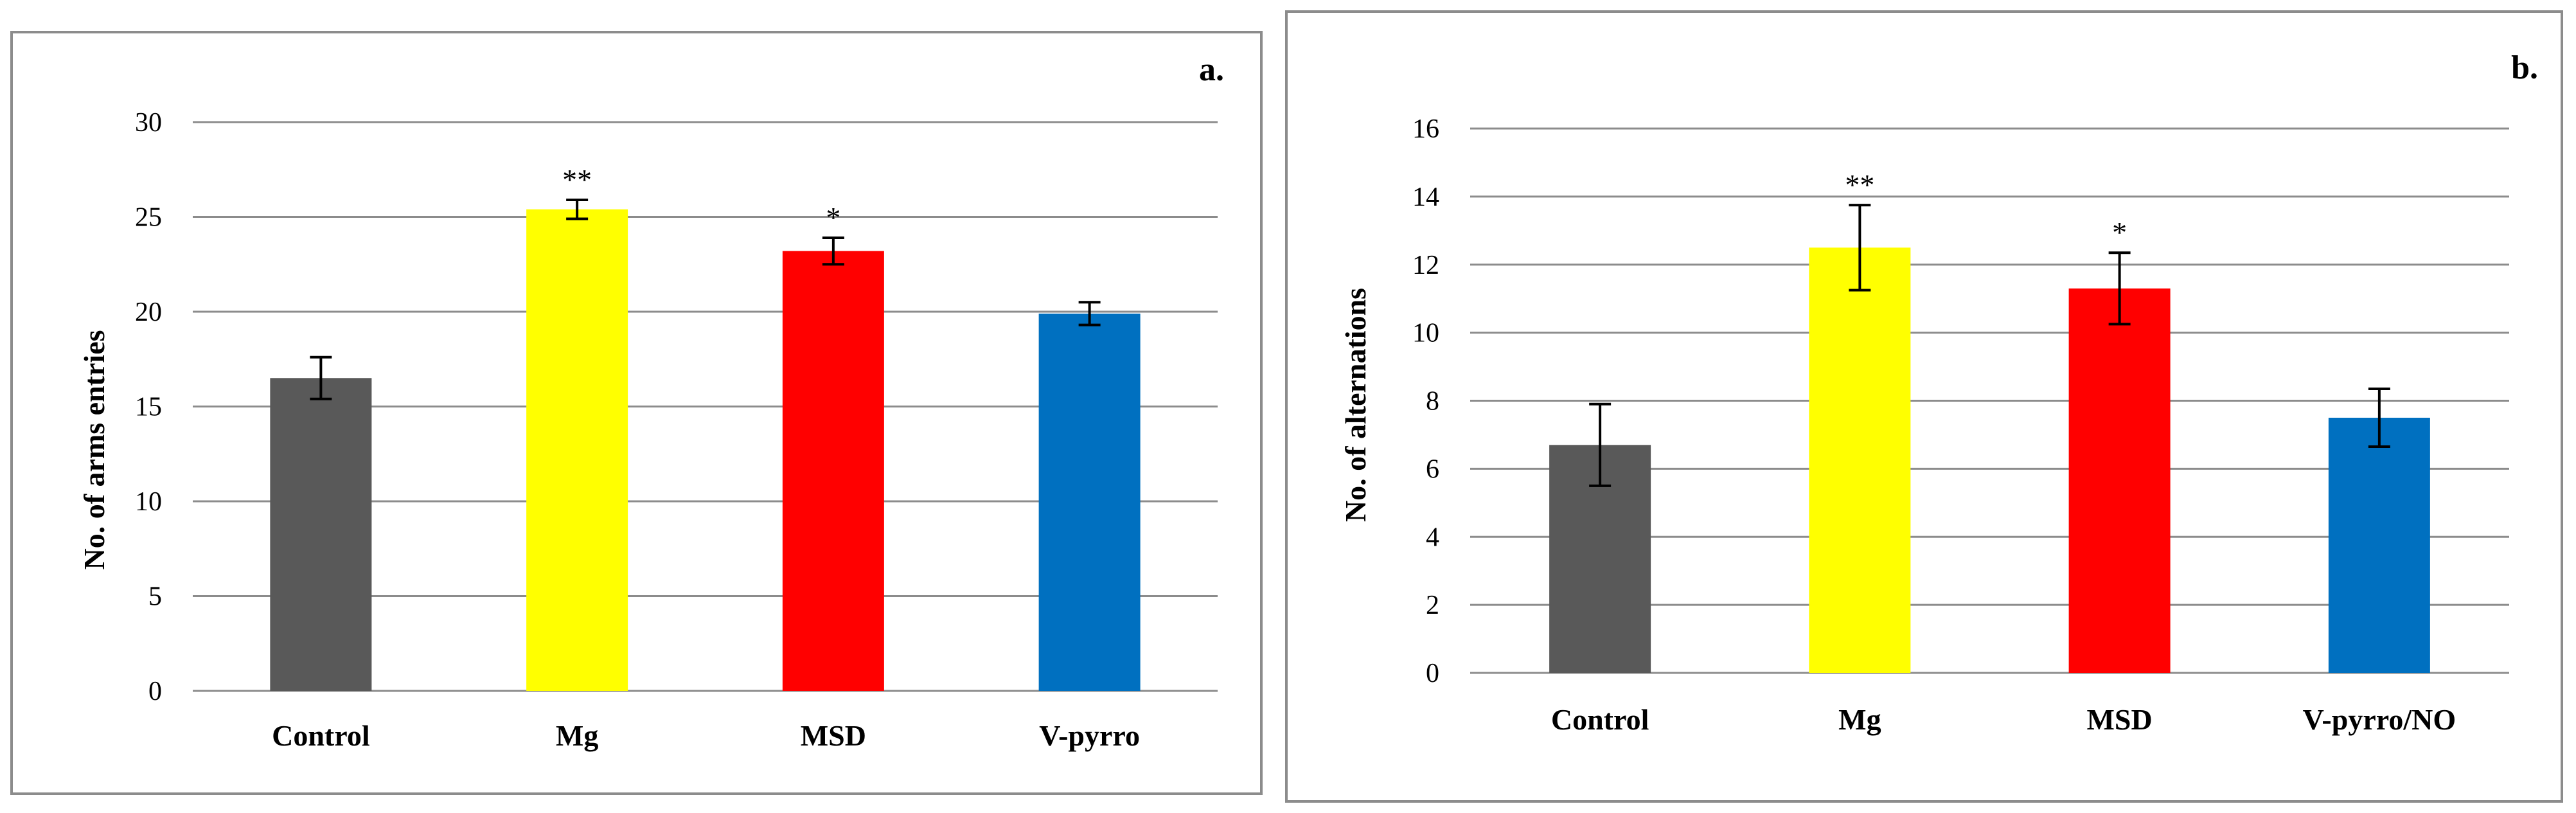 This screenshot has height=813, width=2576. I want to click on panel-a-category-label: V-pyrro, so click(1090, 735).